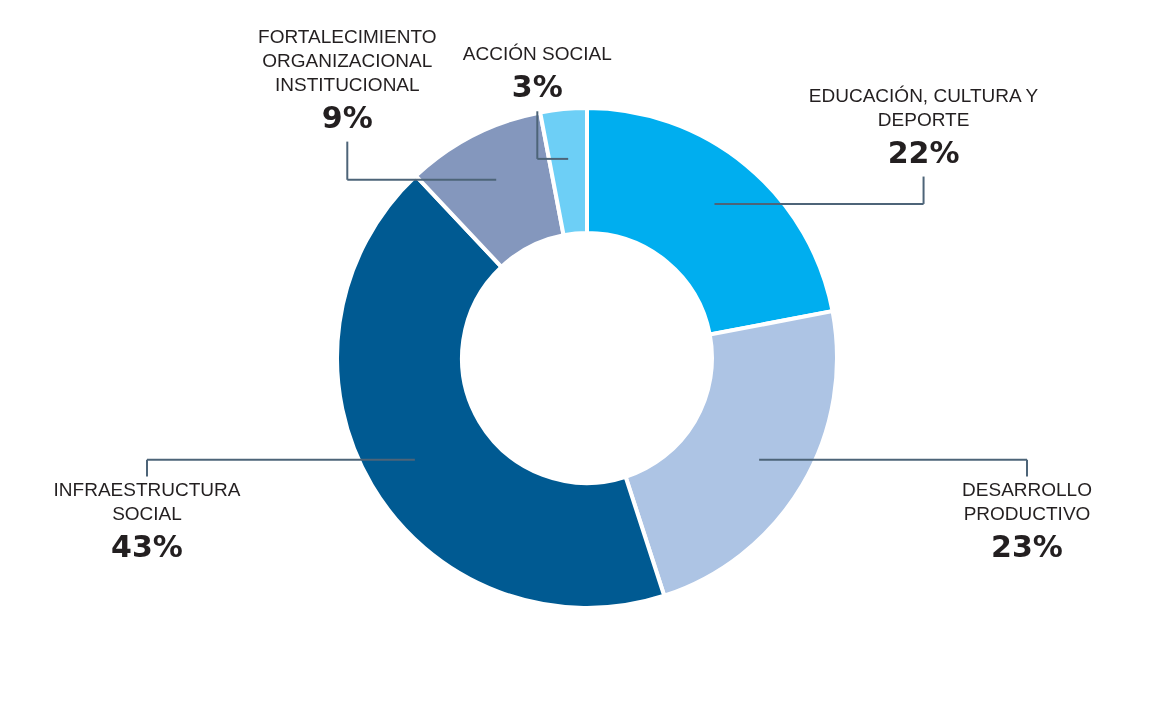 This screenshot has width=1174, height=716. What do you see at coordinates (147, 546) in the screenshot?
I see `data-label: 43%` at bounding box center [147, 546].